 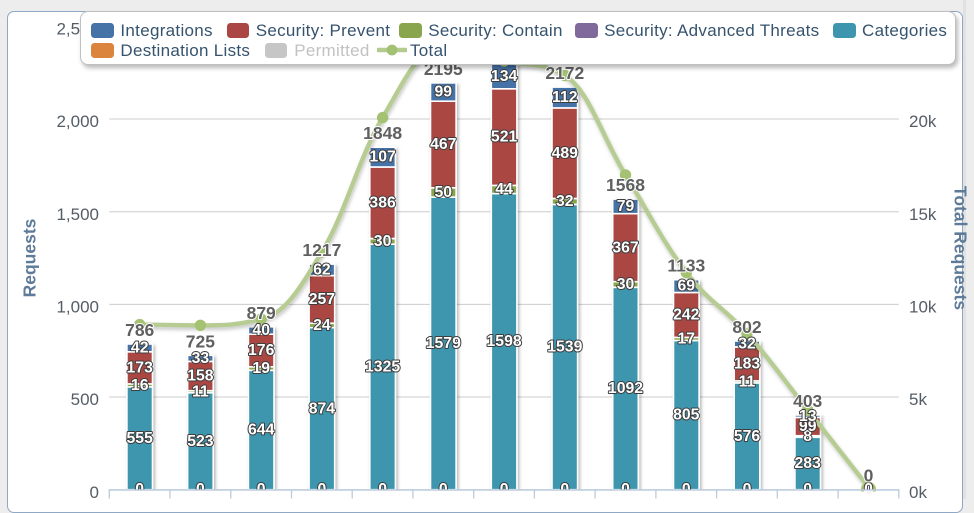 What do you see at coordinates (382, 367) in the screenshot?
I see `svg-text: 1325` at bounding box center [382, 367].